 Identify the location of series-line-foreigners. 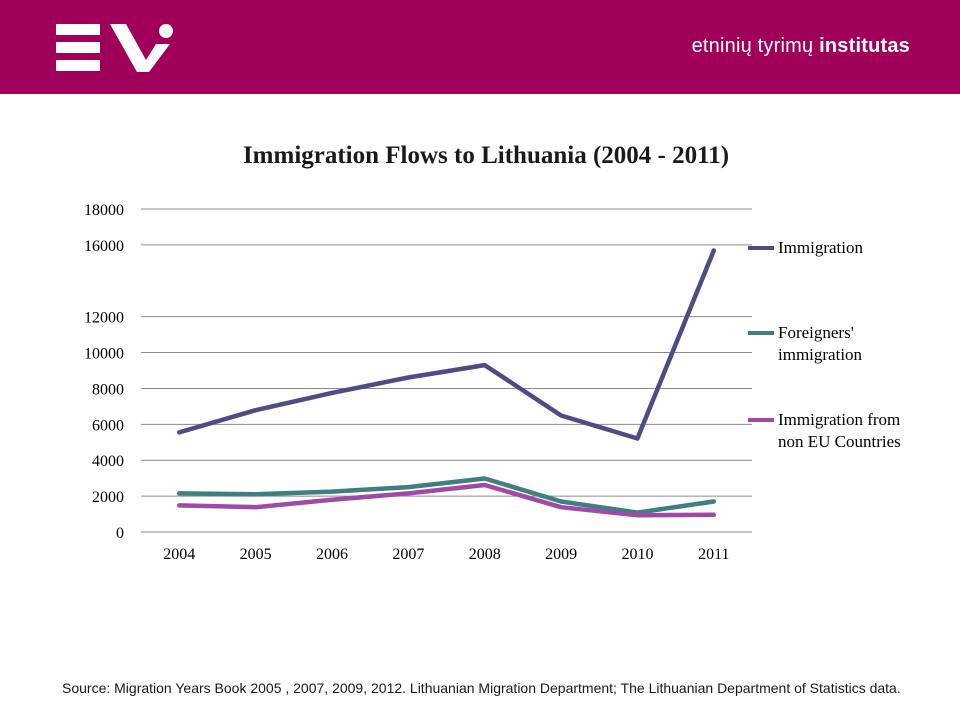
(446, 495).